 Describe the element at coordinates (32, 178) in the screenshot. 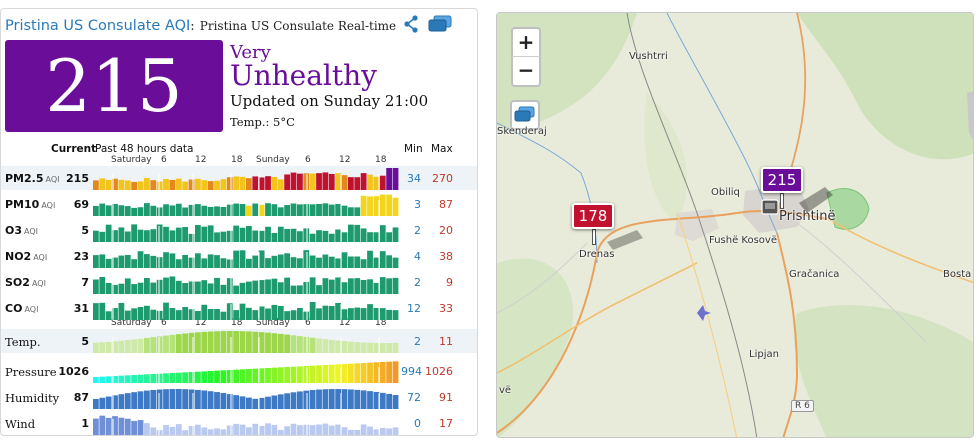

I see `row-label: PM2.5 AQI` at that location.